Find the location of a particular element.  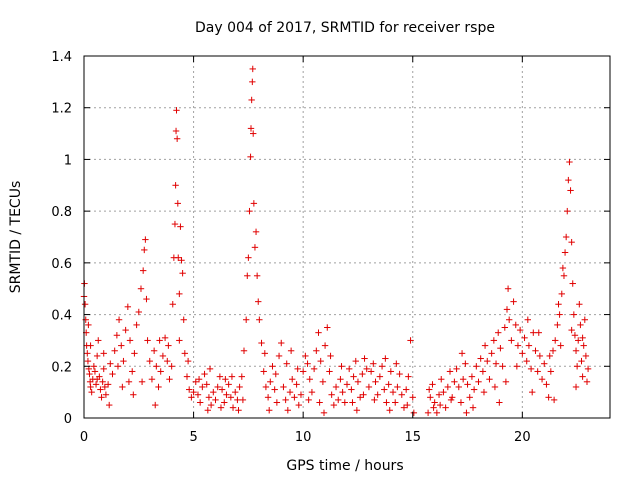

x-tick-label: 15 is located at coordinates (412, 437).